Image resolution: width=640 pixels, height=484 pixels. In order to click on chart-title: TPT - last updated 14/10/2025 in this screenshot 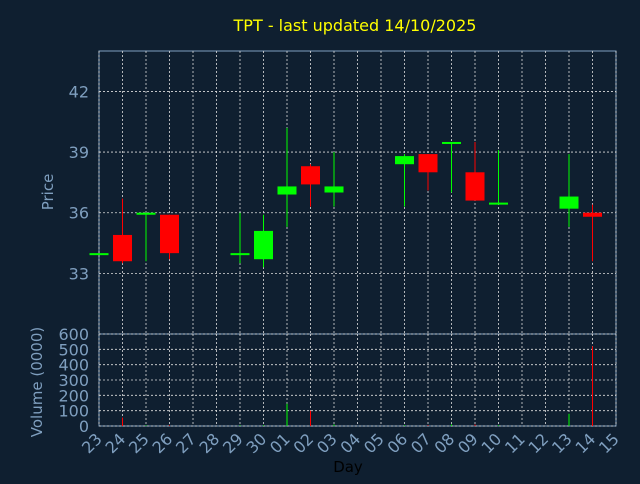, I will do `click(355, 25)`.